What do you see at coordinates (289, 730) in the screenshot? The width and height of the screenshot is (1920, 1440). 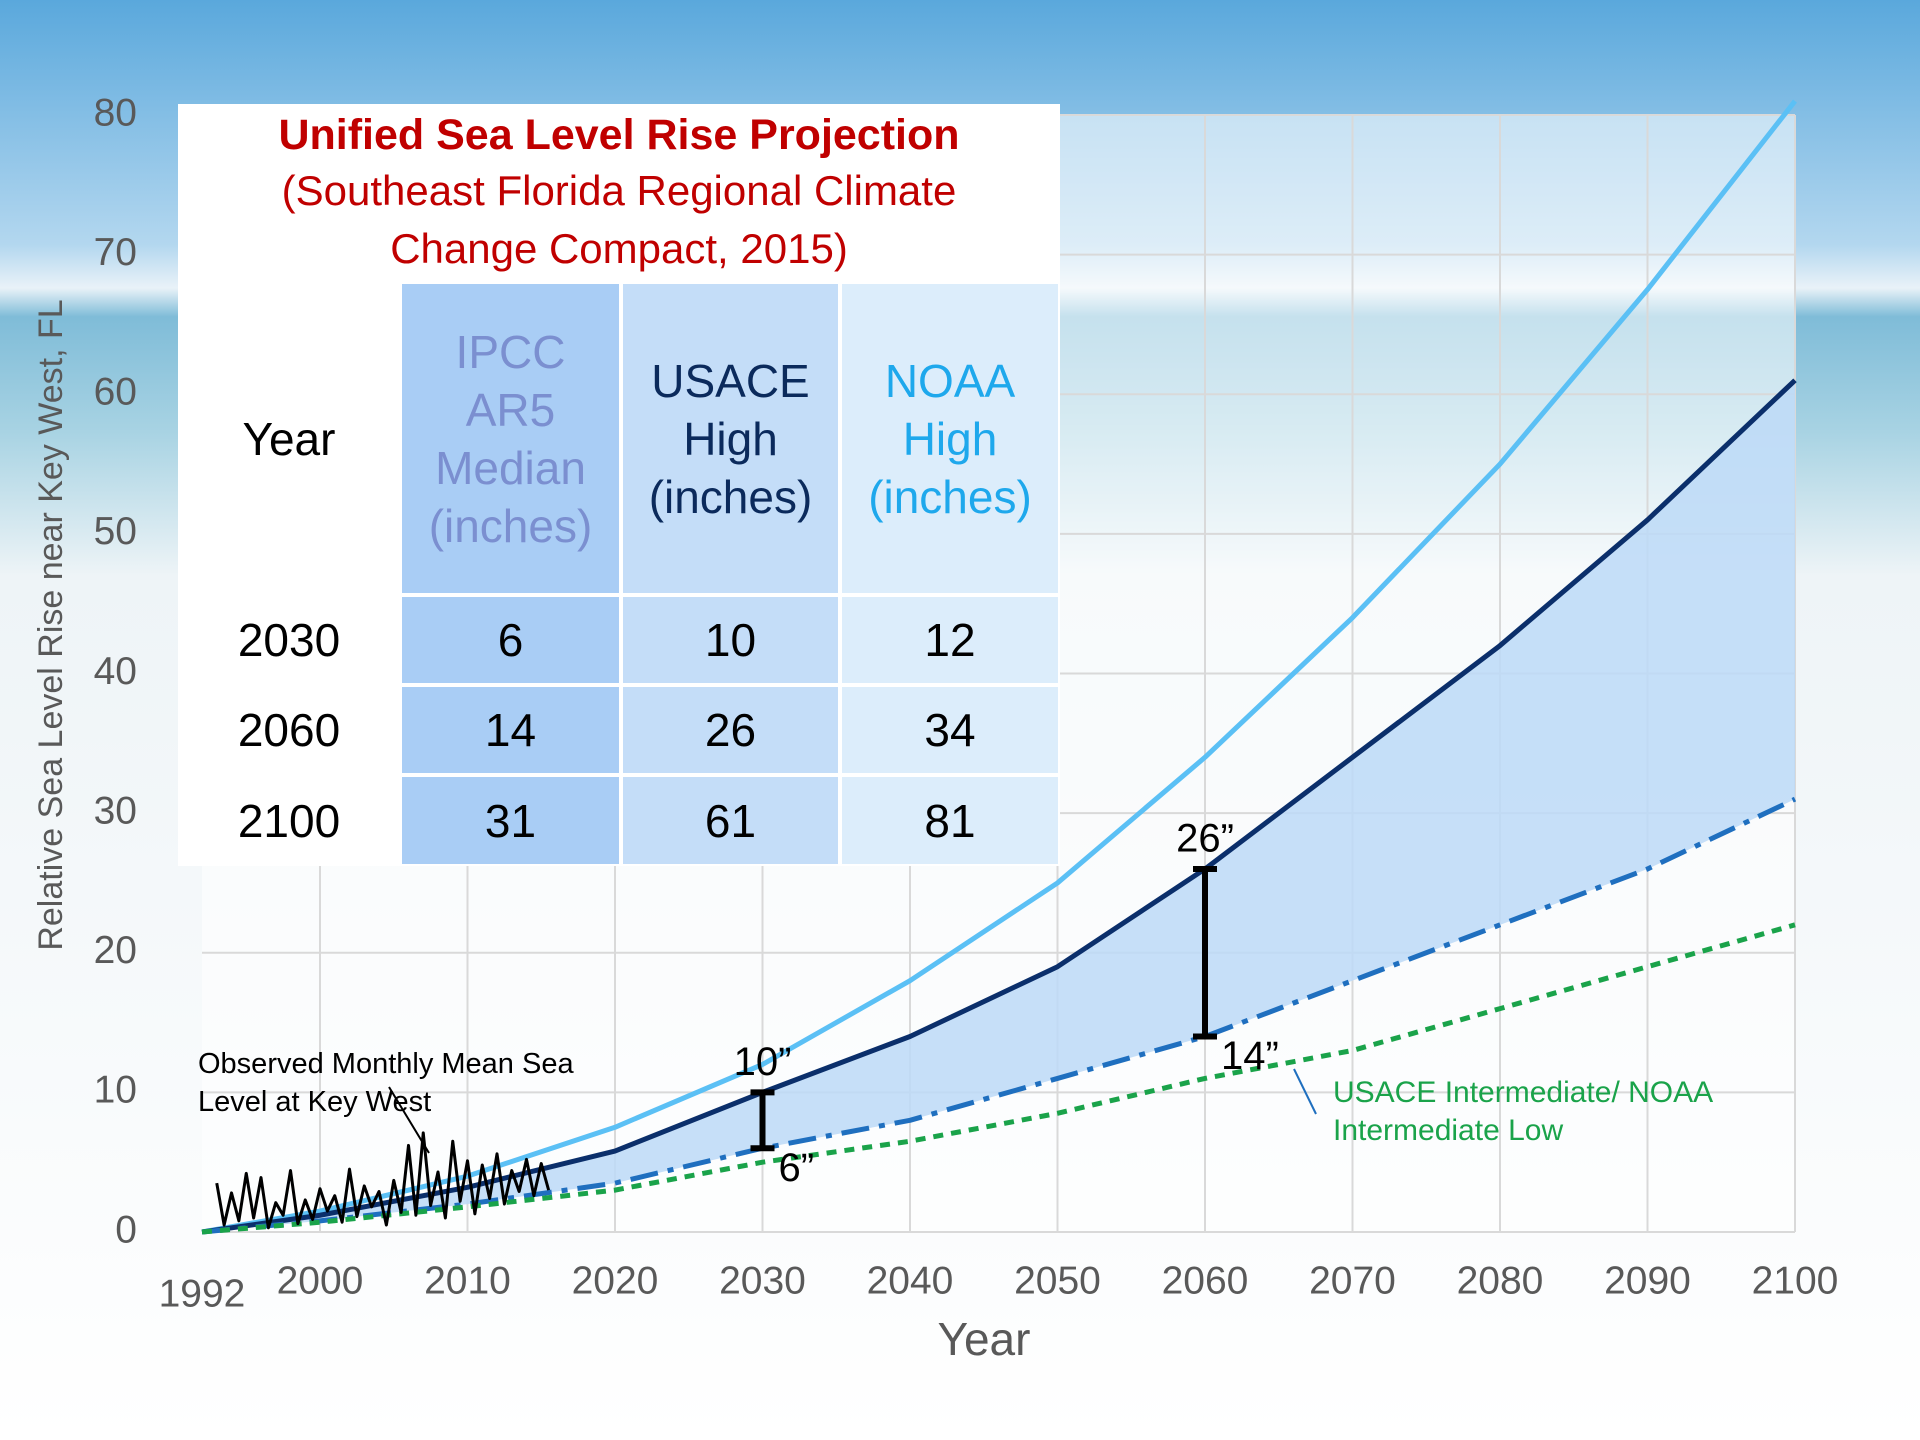 I see `table-cell: 2060` at bounding box center [289, 730].